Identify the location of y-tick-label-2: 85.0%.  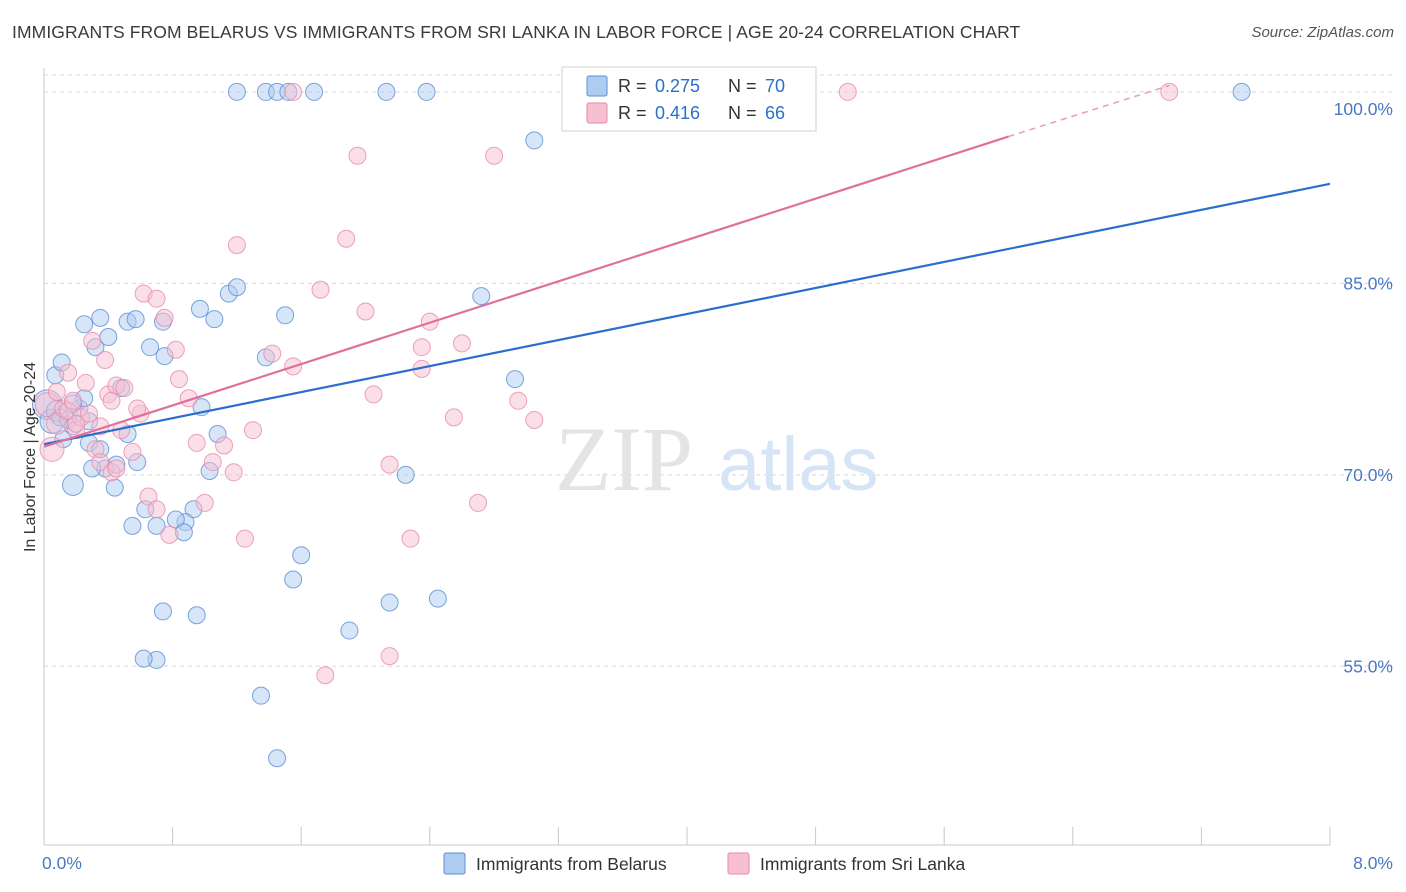
(1368, 283).